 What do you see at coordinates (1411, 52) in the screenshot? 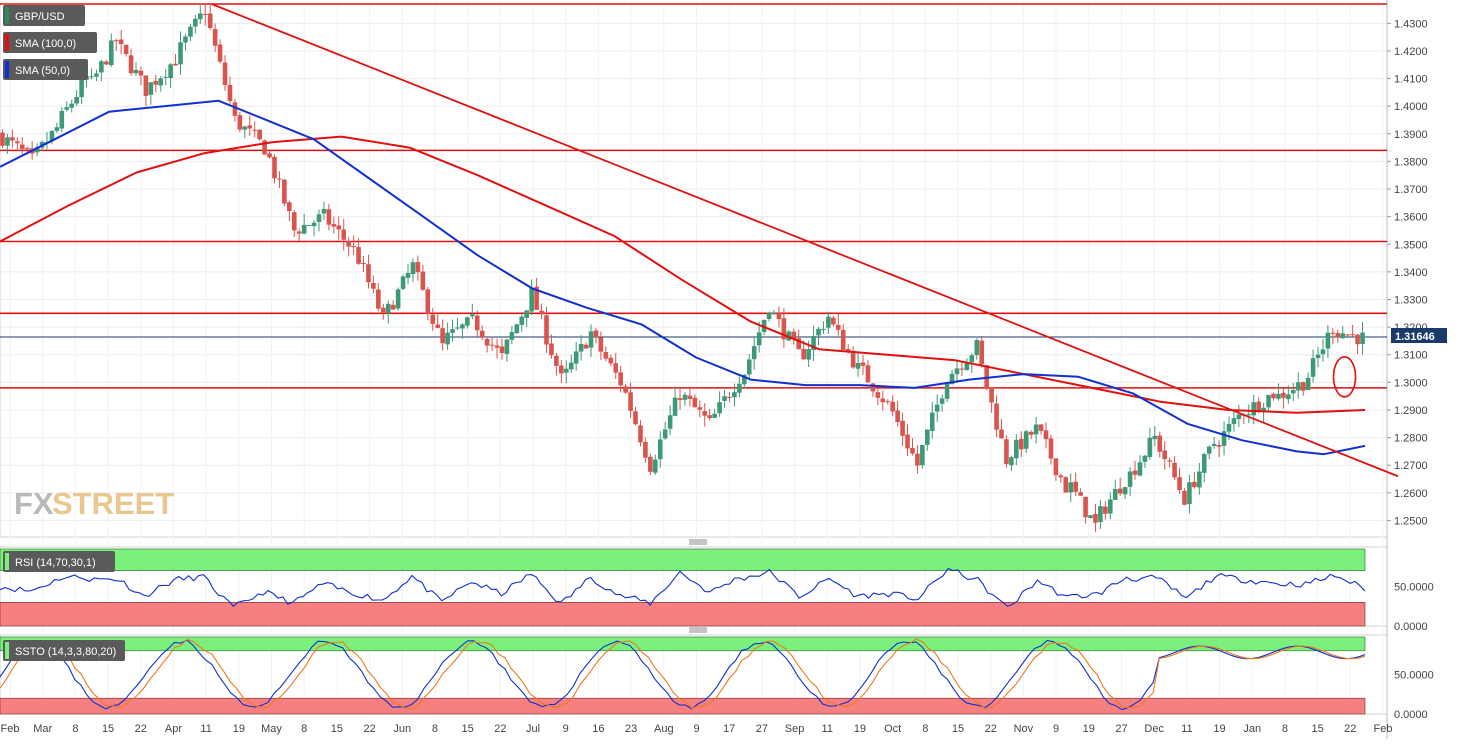
I see `y-tick-label: 1.4200` at bounding box center [1411, 52].